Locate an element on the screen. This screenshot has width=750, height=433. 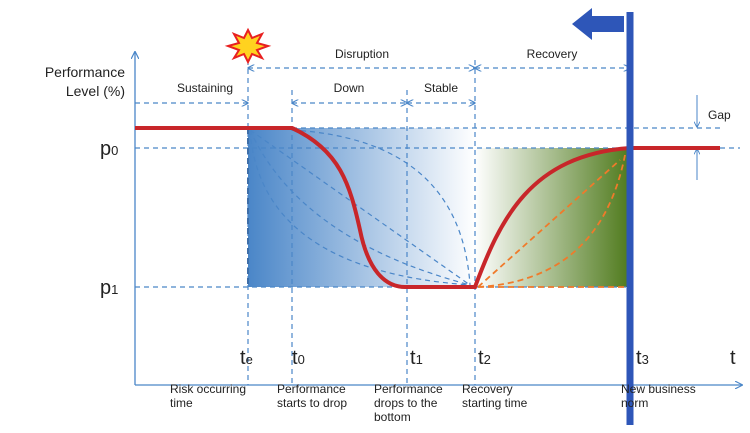
time-label: t1 is located at coordinates (416, 358).